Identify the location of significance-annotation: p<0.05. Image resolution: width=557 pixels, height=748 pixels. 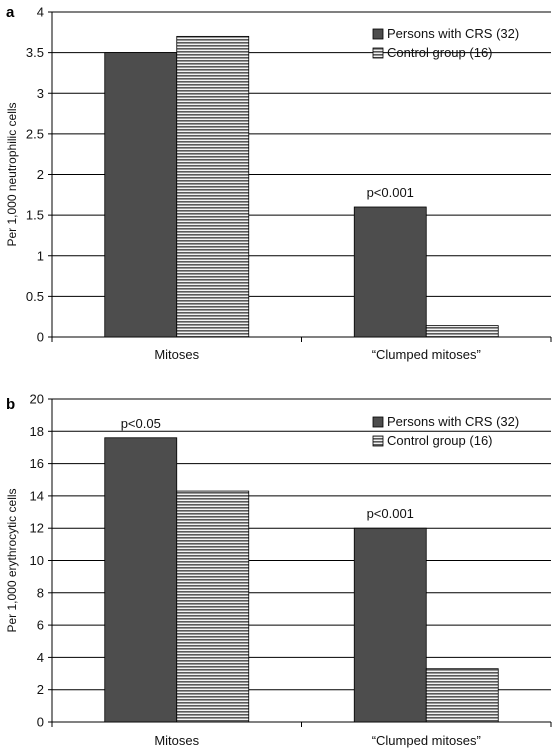
(141, 423).